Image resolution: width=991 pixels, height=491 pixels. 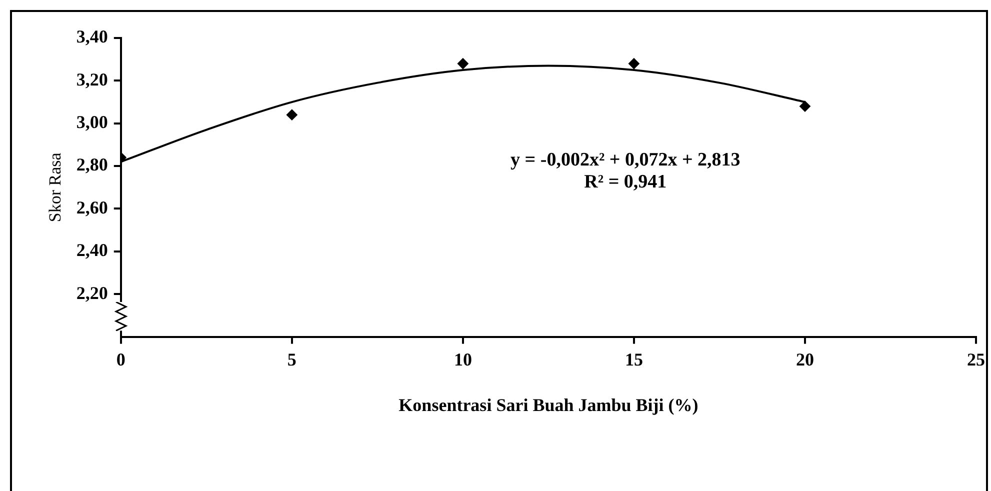 I want to click on x-axis-title: Konsentrasi Sari Buah Jambu Biji (%), so click(x=548, y=404).